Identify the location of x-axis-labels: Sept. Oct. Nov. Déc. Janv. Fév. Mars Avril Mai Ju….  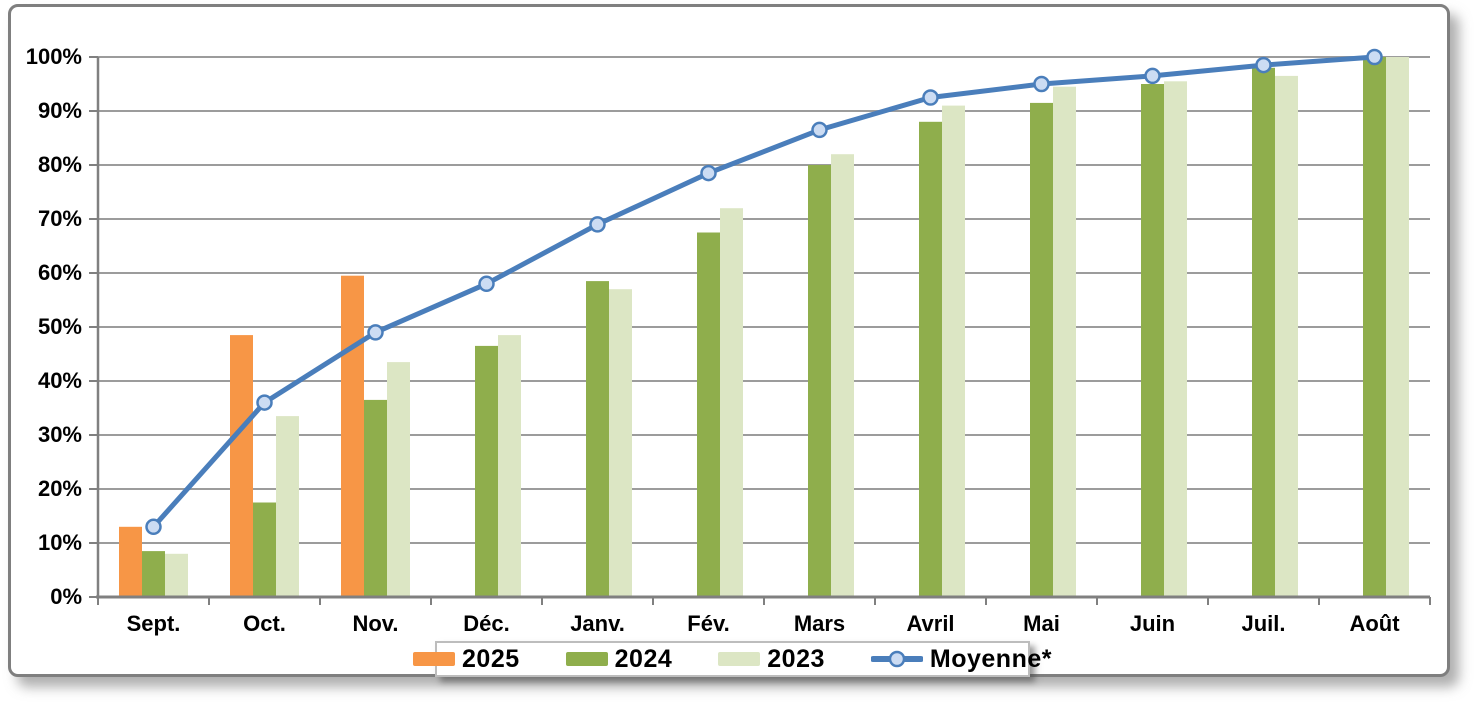
(764, 623).